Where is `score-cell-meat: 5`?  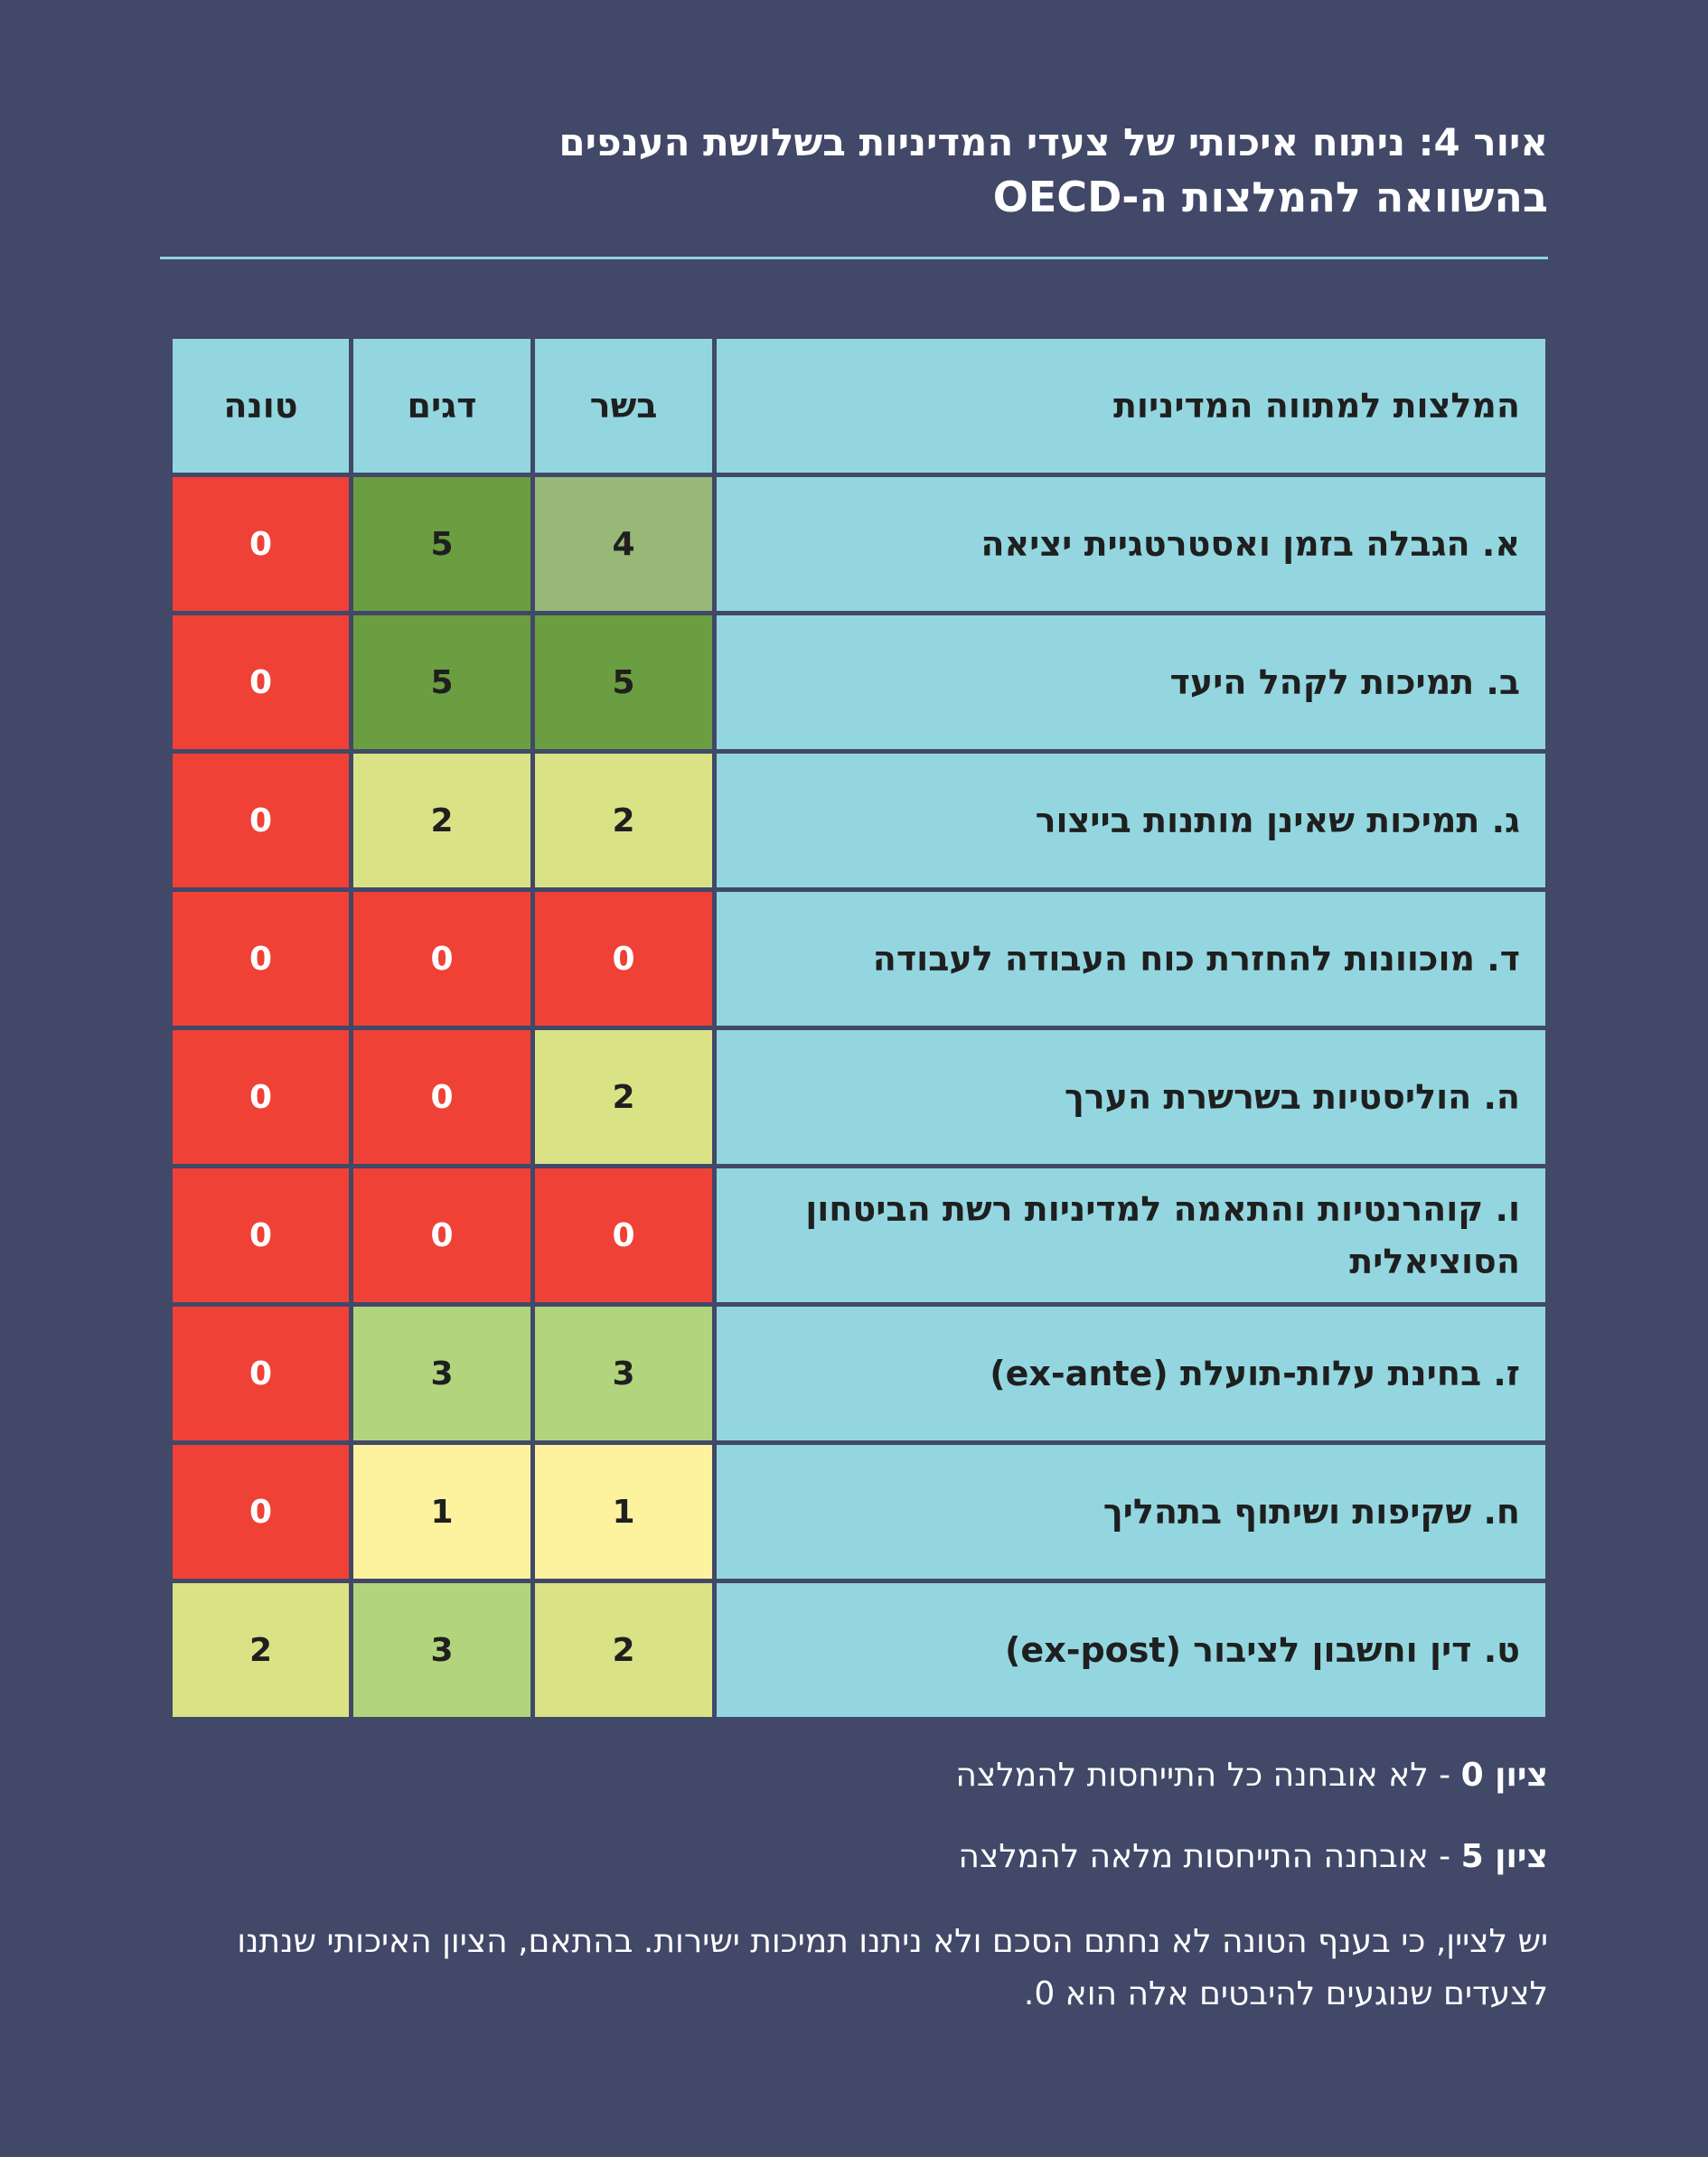 score-cell-meat: 5 is located at coordinates (623, 682).